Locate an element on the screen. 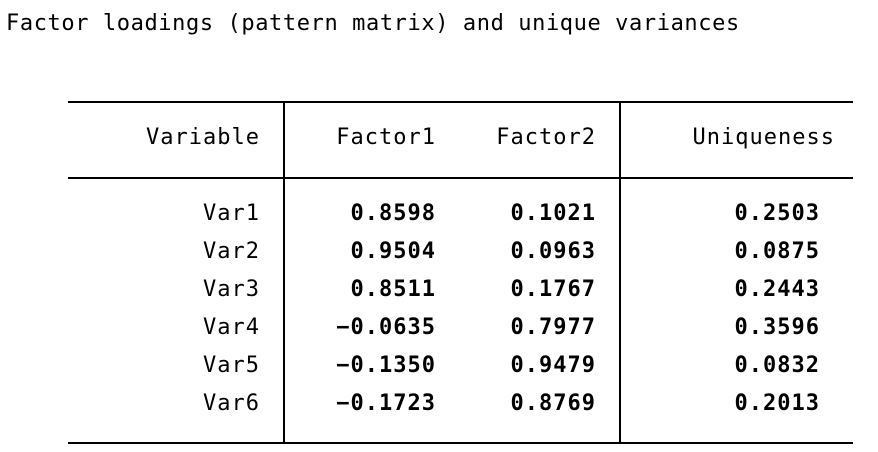 The image size is (878, 452). row-factor2: 0.1021 is located at coordinates (553, 213).